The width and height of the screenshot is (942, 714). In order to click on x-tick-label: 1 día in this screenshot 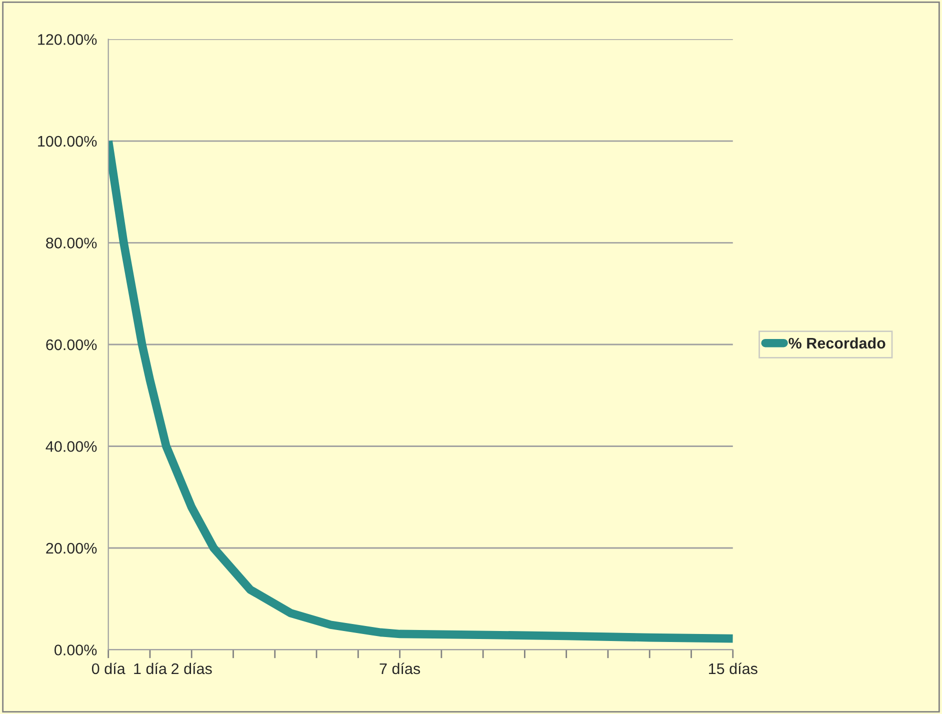, I will do `click(150, 668)`.